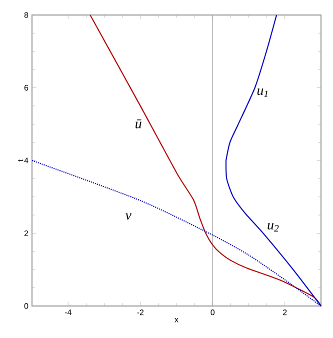 Image resolution: width=333 pixels, height=338 pixels. I want to click on series-label: u$_{2}$, so click(273, 227).